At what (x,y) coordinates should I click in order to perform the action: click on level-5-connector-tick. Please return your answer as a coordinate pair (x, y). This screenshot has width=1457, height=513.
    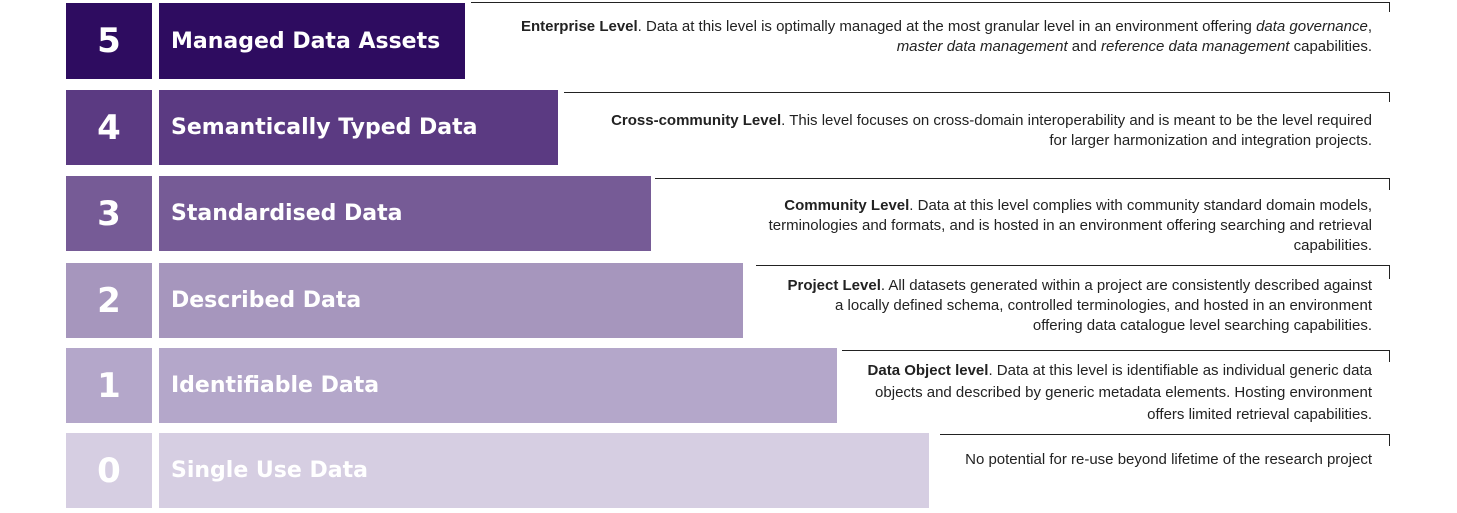
    Looking at the image, I should click on (1389, 7).